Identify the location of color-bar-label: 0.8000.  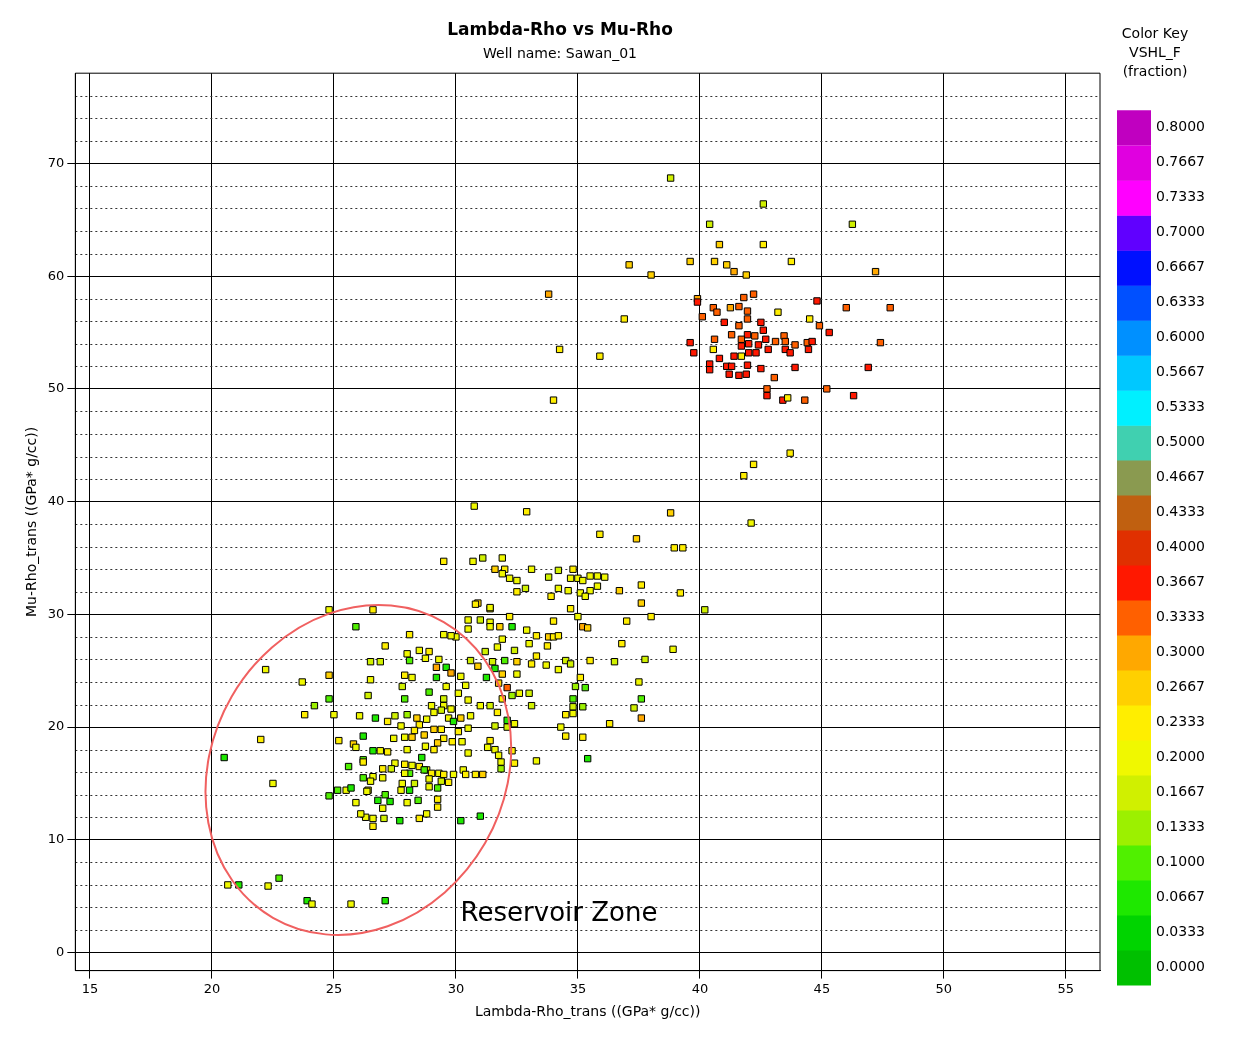
(1180, 126).